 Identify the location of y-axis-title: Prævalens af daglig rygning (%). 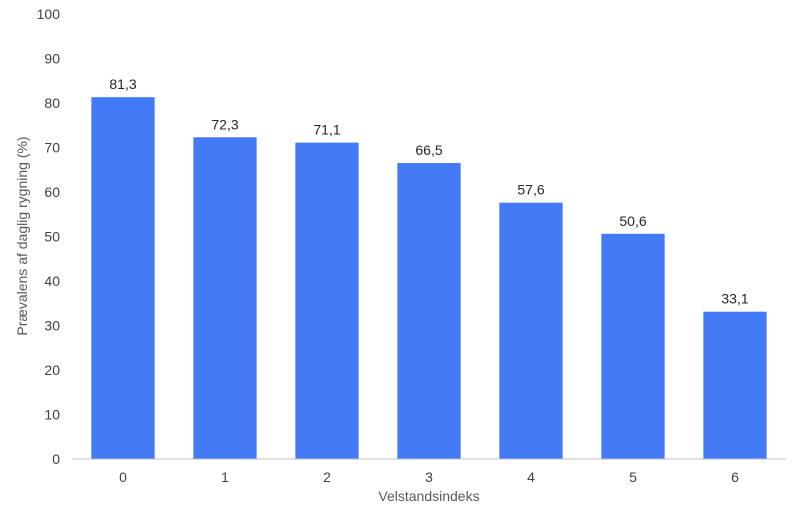
(22, 235).